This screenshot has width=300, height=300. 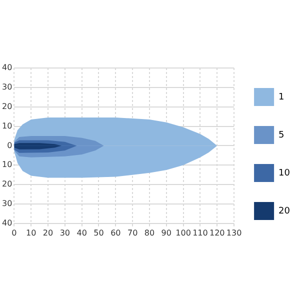 What do you see at coordinates (115, 233) in the screenshot?
I see `x-tick-label: 60` at bounding box center [115, 233].